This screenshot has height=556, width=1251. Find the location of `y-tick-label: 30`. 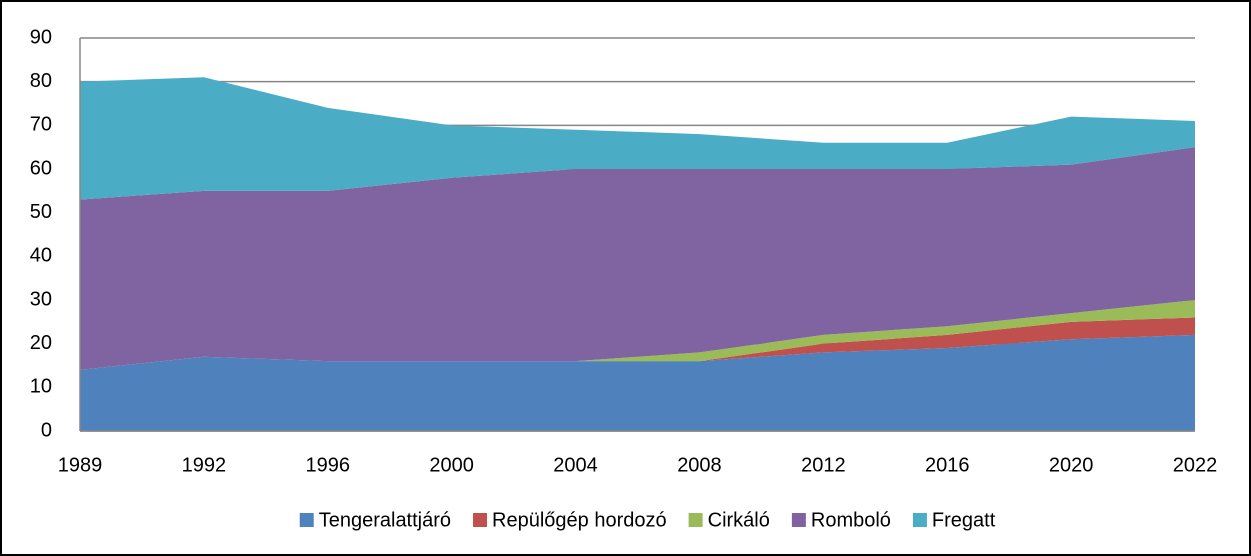

y-tick-label: 30 is located at coordinates (41, 299).